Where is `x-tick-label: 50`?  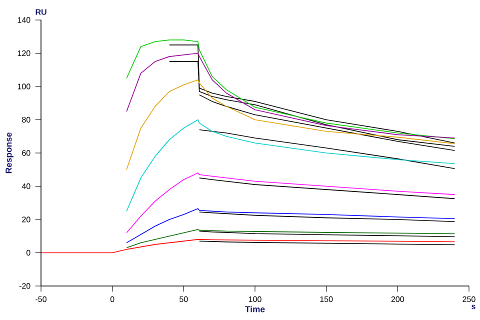 x-tick-label: 50 is located at coordinates (184, 299).